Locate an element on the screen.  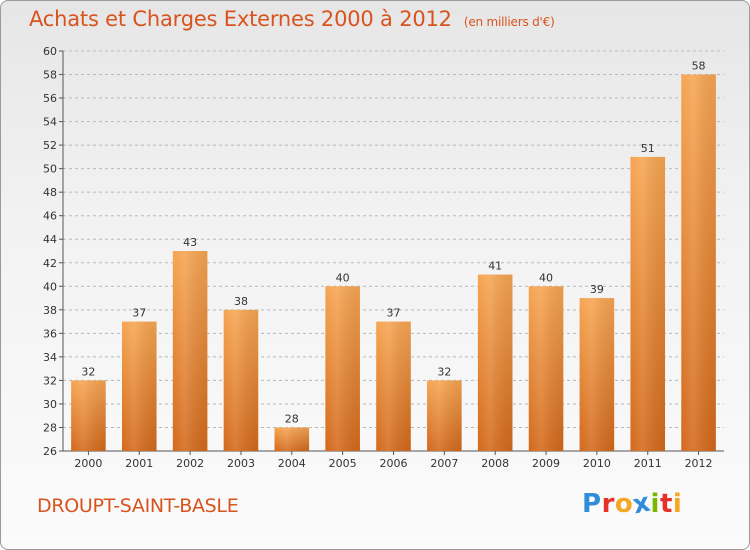
y-tick-label: 34 is located at coordinates (50, 357).